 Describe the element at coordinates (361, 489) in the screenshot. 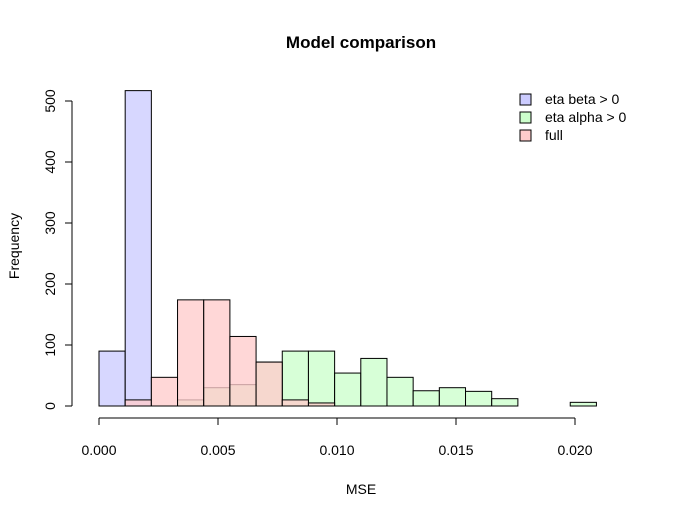

I see `x-axis-label: MSE` at that location.